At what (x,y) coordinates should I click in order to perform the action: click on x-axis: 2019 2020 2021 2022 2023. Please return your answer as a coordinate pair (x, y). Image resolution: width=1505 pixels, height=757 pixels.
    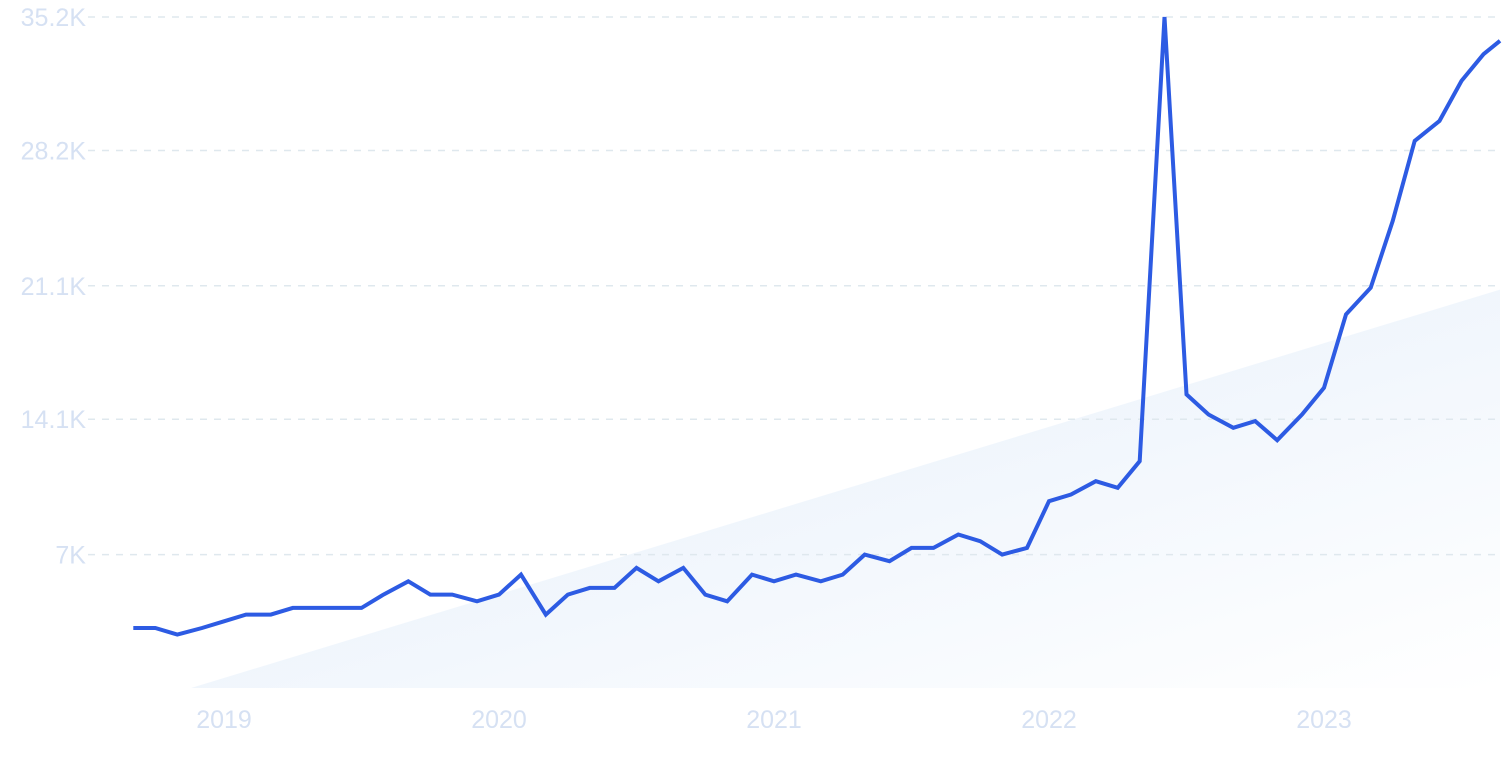
    Looking at the image, I should click on (774, 720).